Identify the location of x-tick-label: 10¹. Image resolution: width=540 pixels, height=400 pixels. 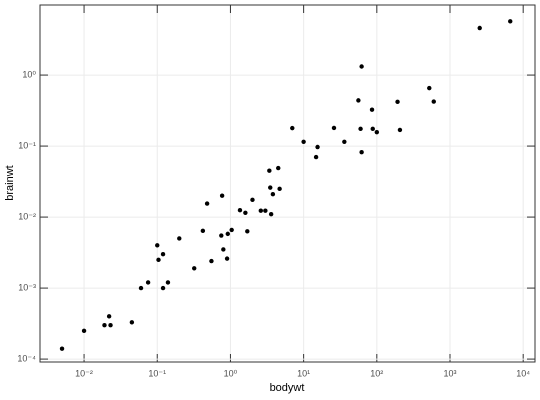
(303, 373).